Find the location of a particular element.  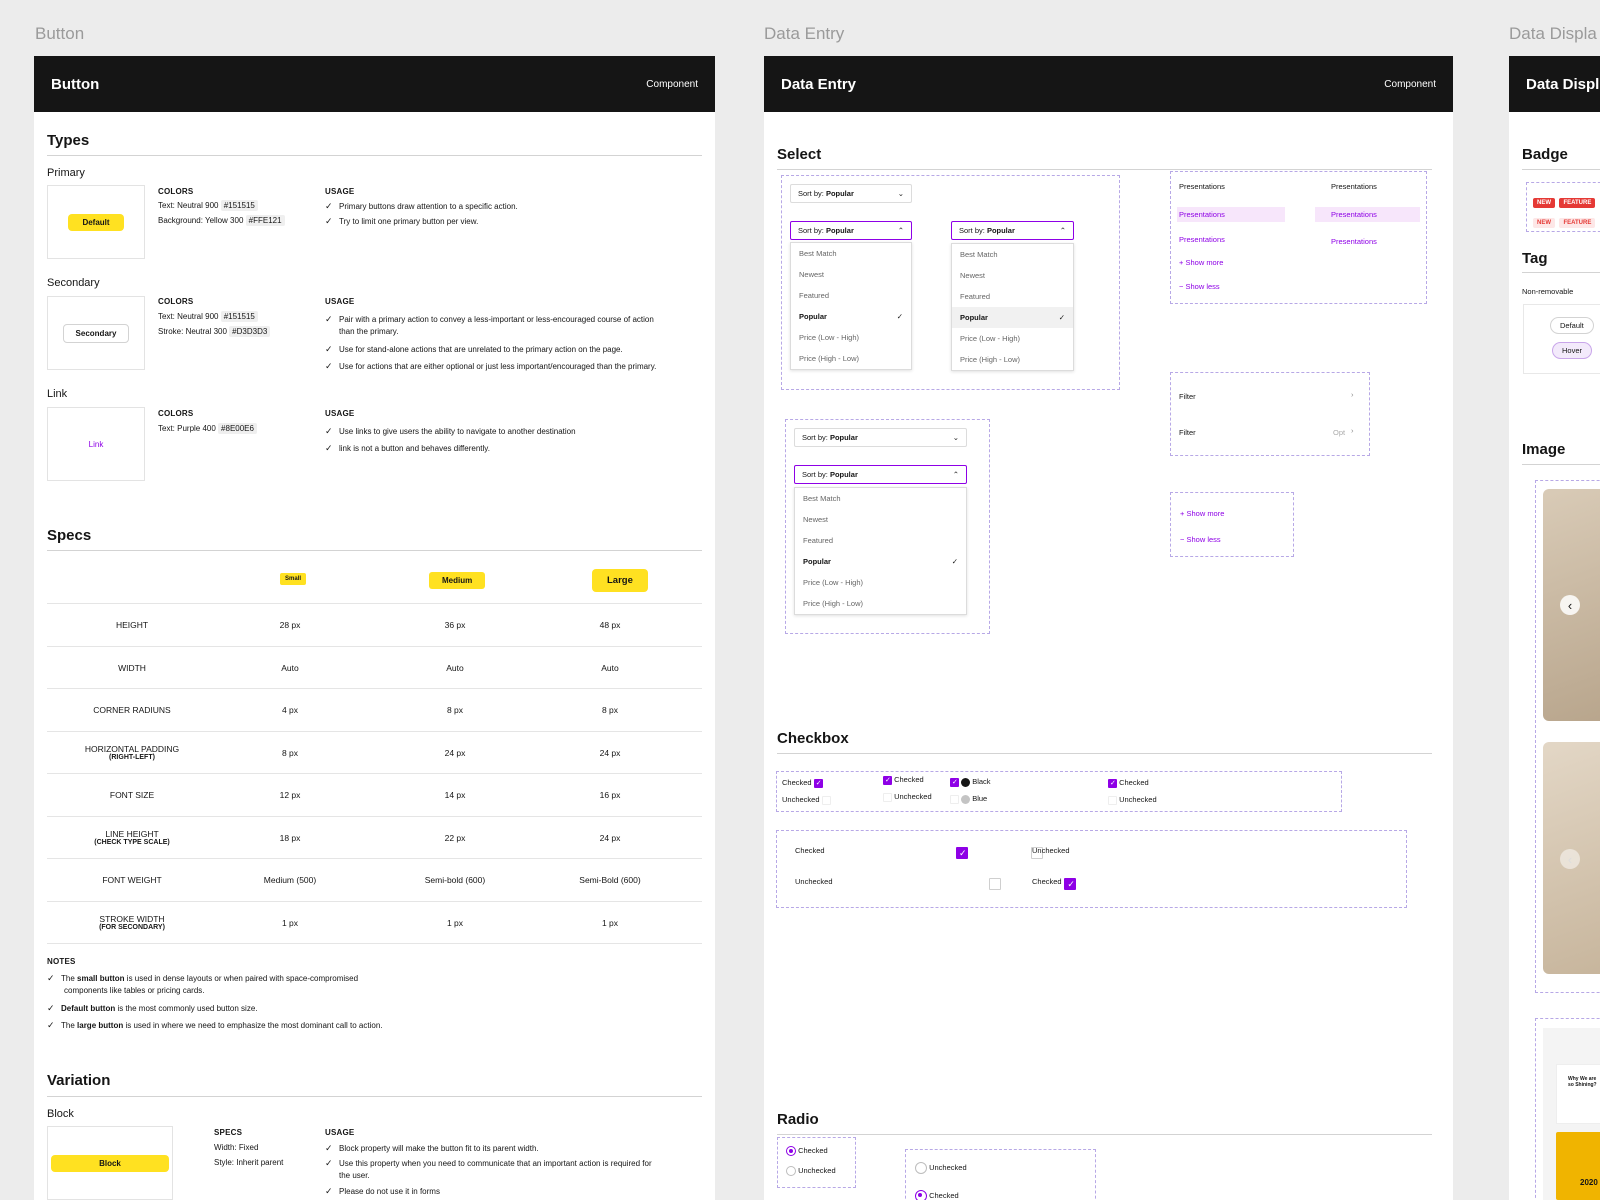

year-label: 2020 is located at coordinates (1589, 1182).